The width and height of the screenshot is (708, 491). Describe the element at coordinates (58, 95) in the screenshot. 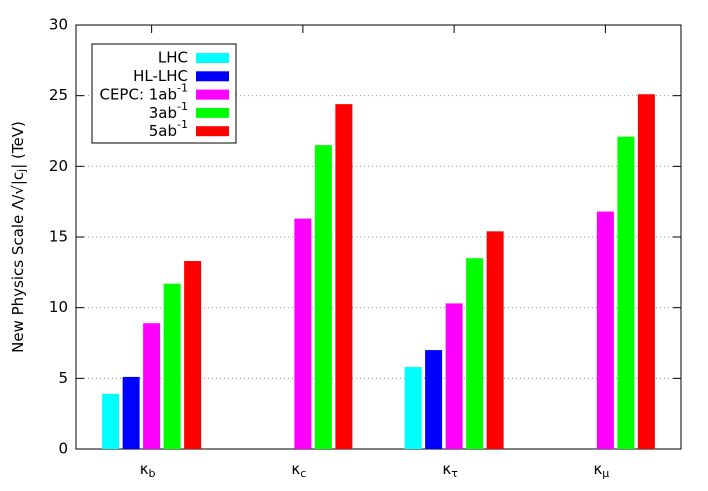

I see `y-tick-label: 25` at that location.